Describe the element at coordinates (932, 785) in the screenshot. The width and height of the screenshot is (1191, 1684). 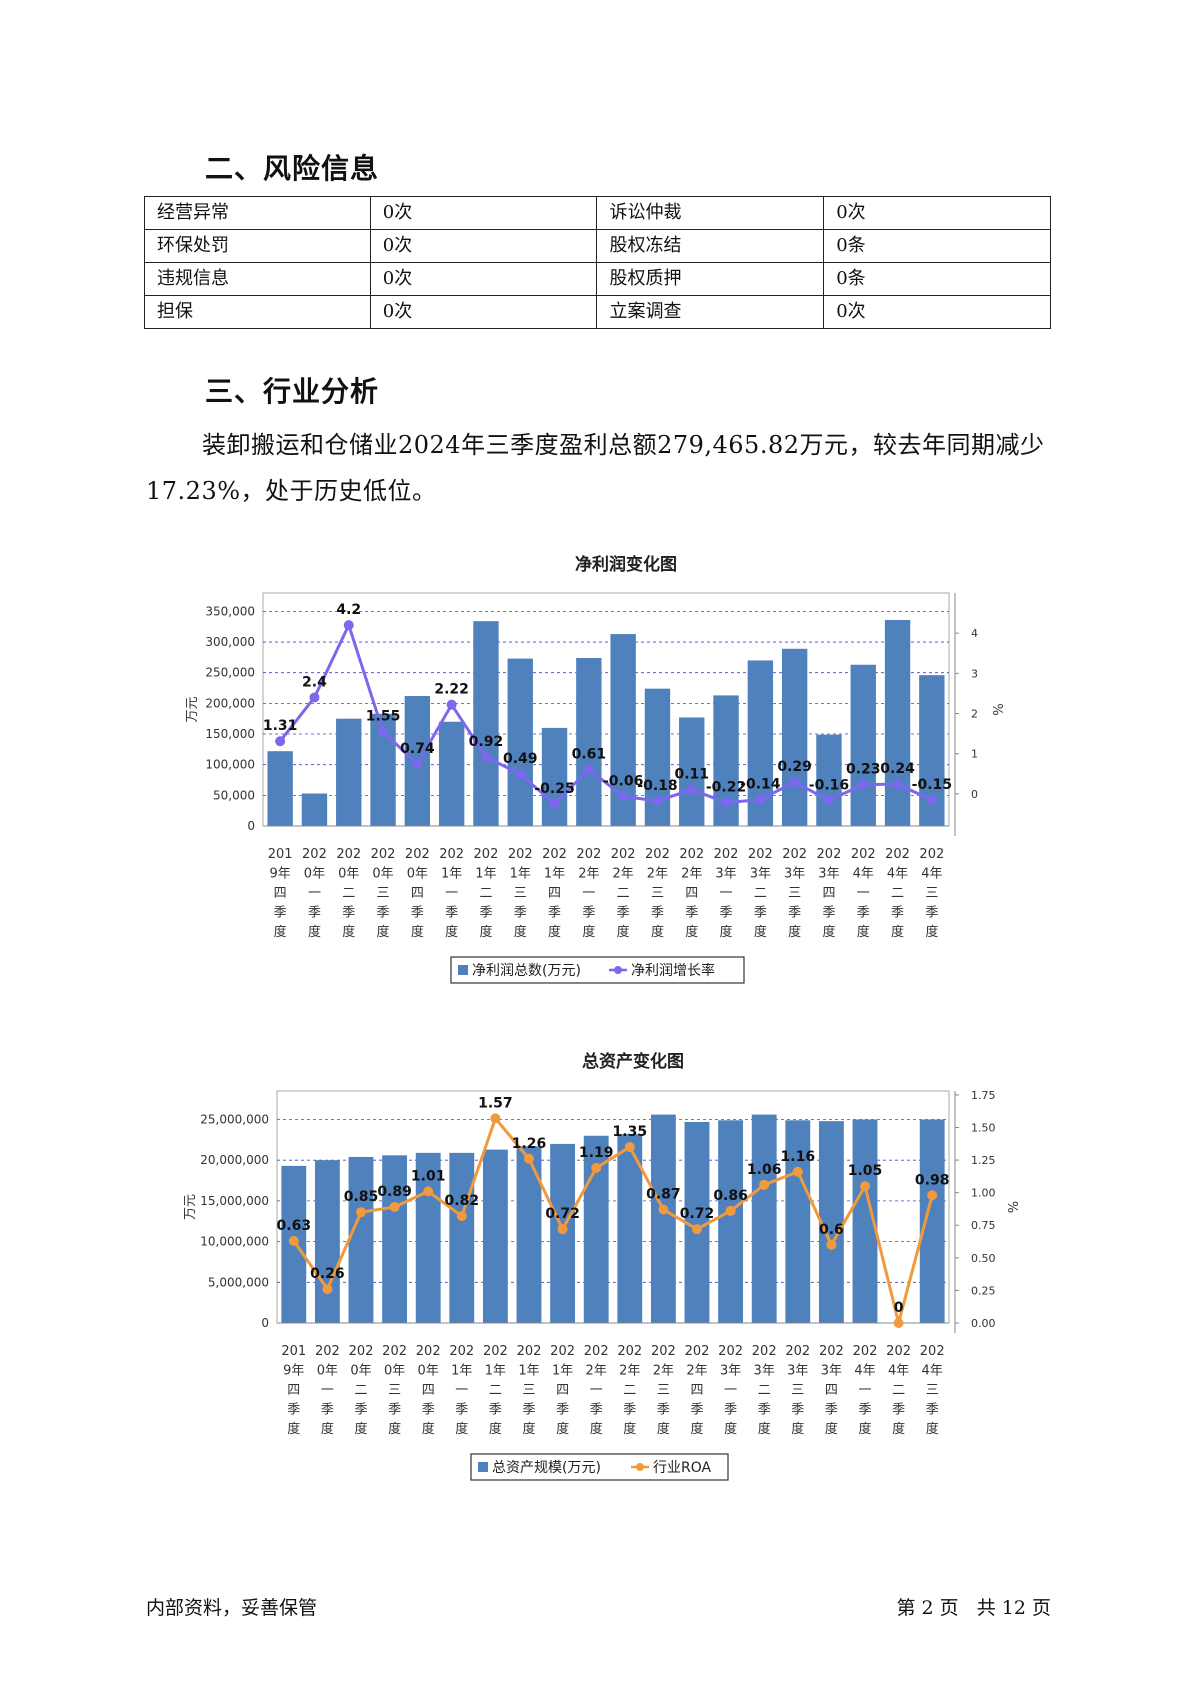
I see `data-label: -0.15` at that location.